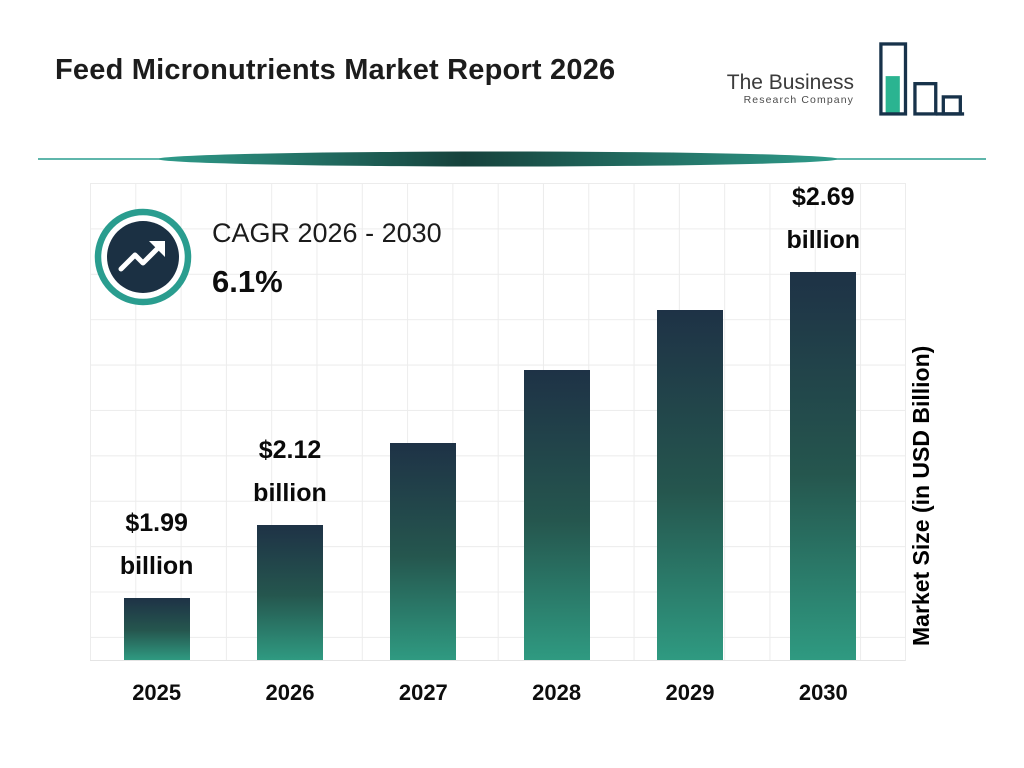  What do you see at coordinates (290, 471) in the screenshot?
I see `value-label-2026: $2.12 billion` at bounding box center [290, 471].